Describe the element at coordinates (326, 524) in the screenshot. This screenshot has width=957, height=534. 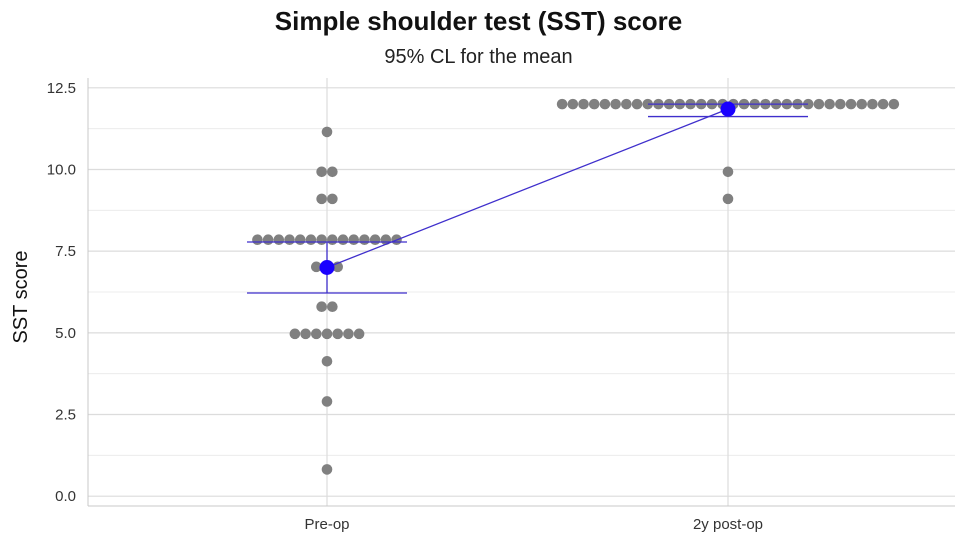
I see `x-tick-label: Pre-op` at that location.